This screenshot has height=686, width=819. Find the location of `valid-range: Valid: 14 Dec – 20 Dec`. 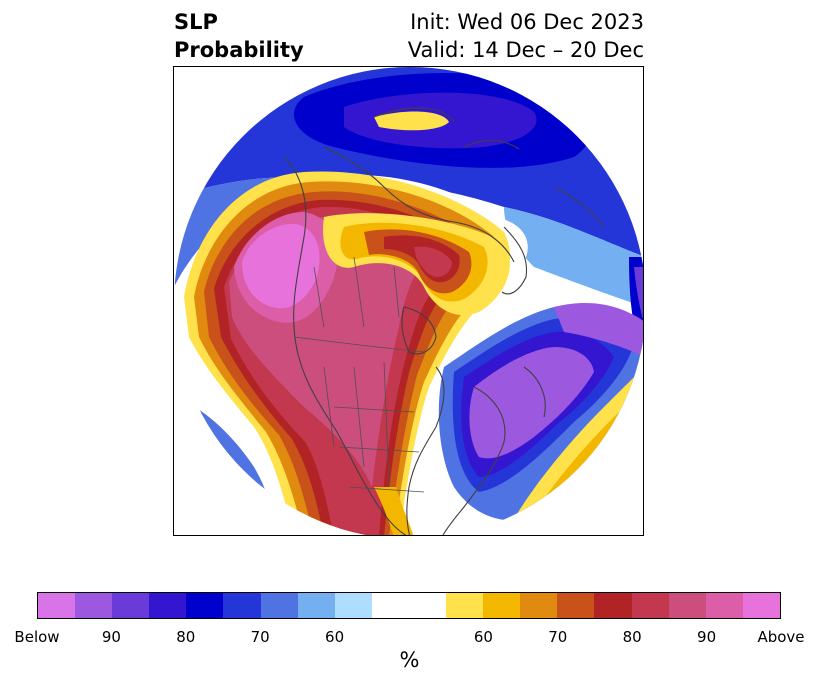

valid-range: Valid: 14 Dec – 20 Dec is located at coordinates (525, 50).